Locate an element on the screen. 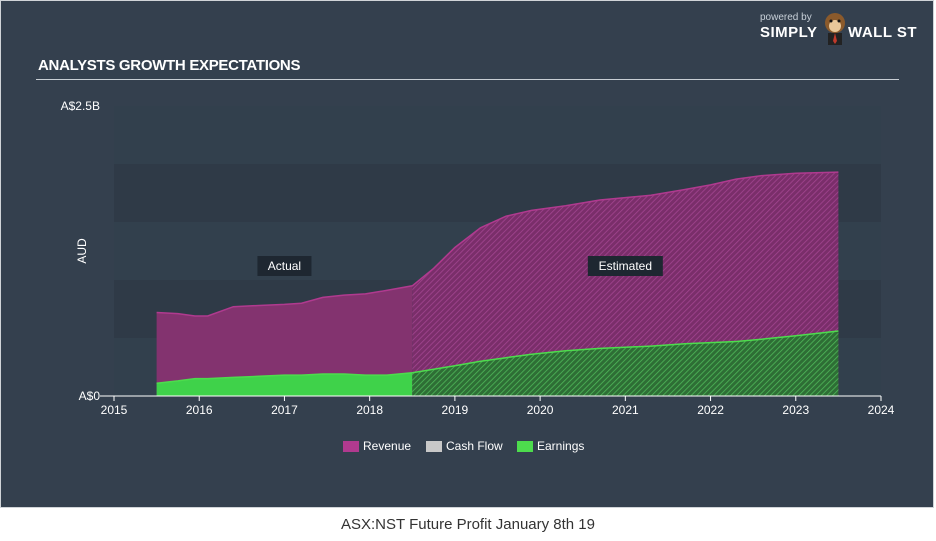 This screenshot has height=541, width=936. x-tick-label: 2021 is located at coordinates (625, 410).